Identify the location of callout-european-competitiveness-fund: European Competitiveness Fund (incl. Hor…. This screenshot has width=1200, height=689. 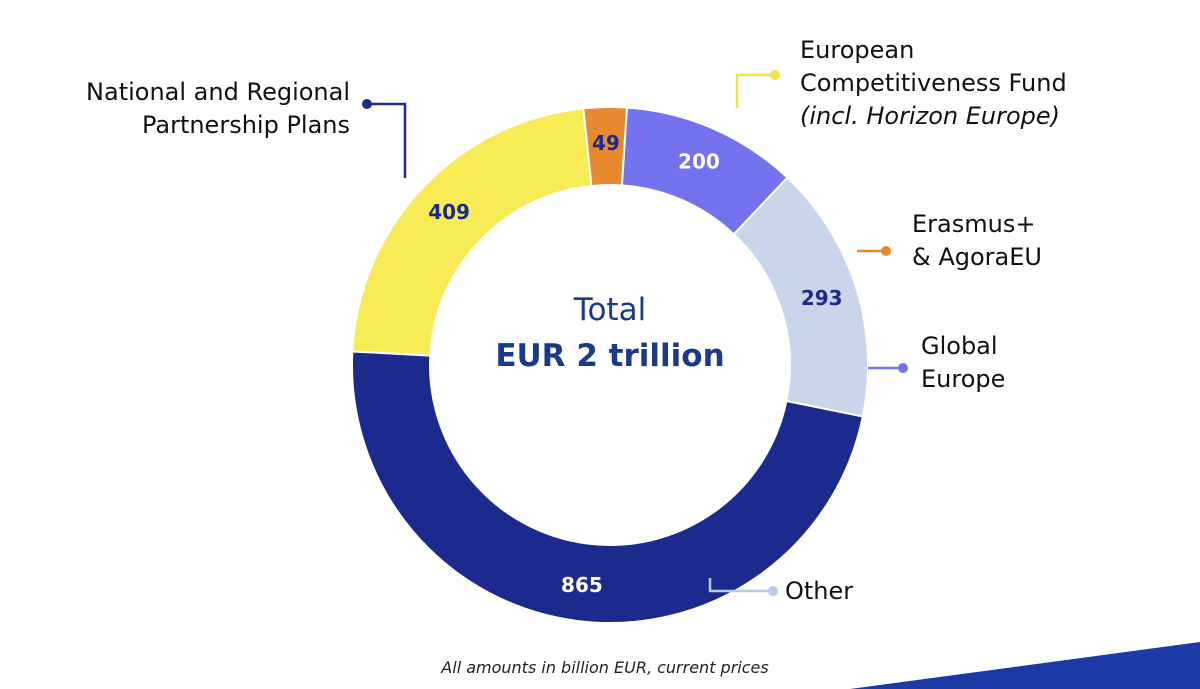
(933, 83).